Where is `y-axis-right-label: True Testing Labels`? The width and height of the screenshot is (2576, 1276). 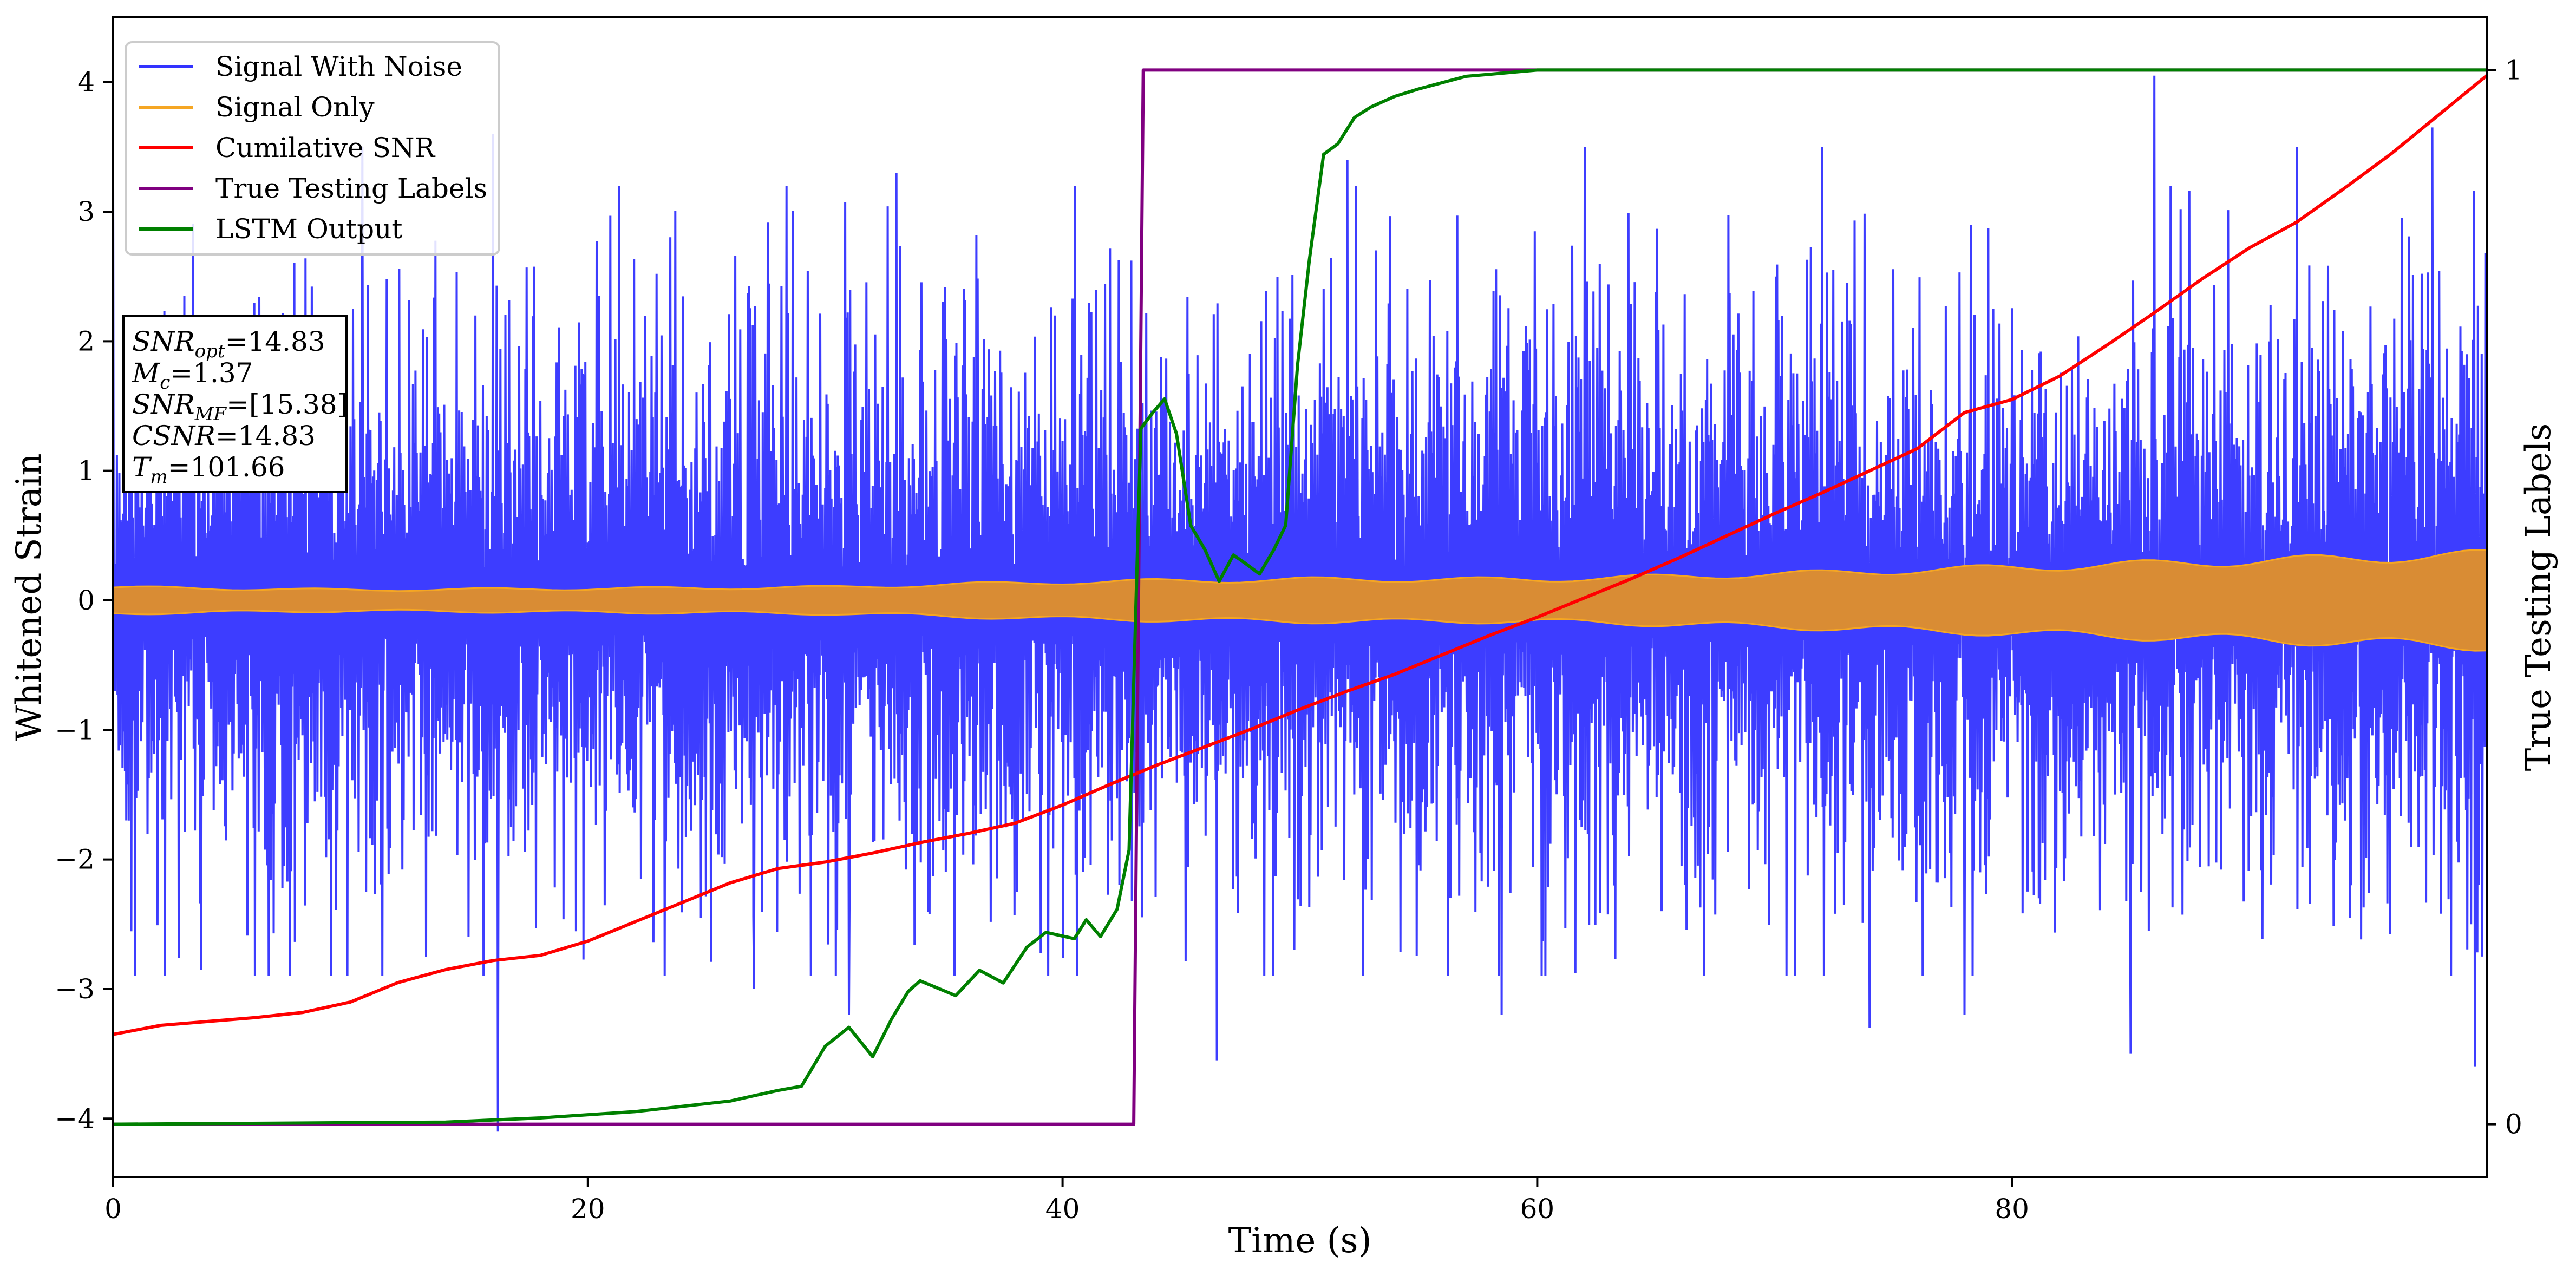
y-axis-right-label: True Testing Labels is located at coordinates (2539, 597).